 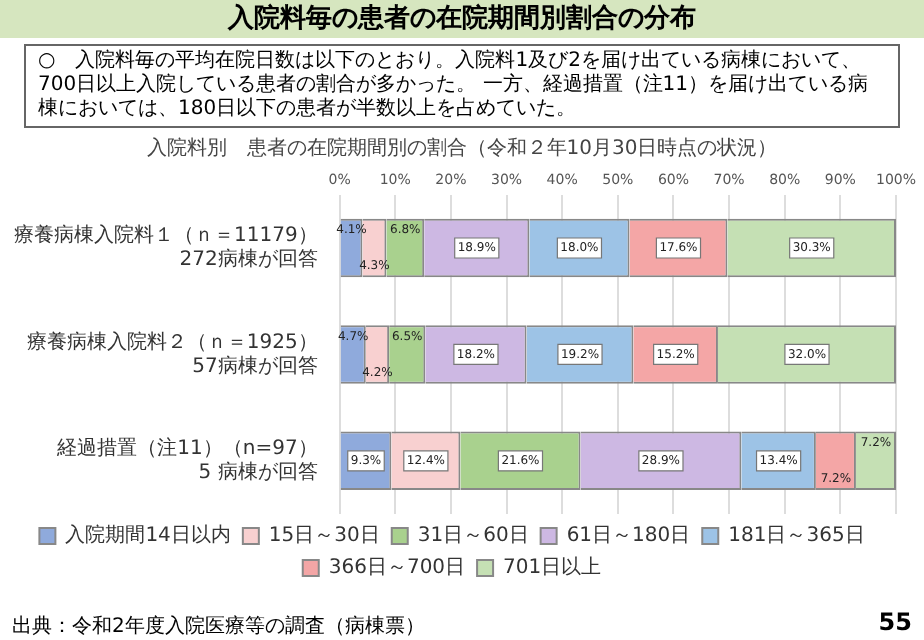 What do you see at coordinates (796, 536) in the screenshot?
I see `legend-label: 181日～365日` at bounding box center [796, 536].